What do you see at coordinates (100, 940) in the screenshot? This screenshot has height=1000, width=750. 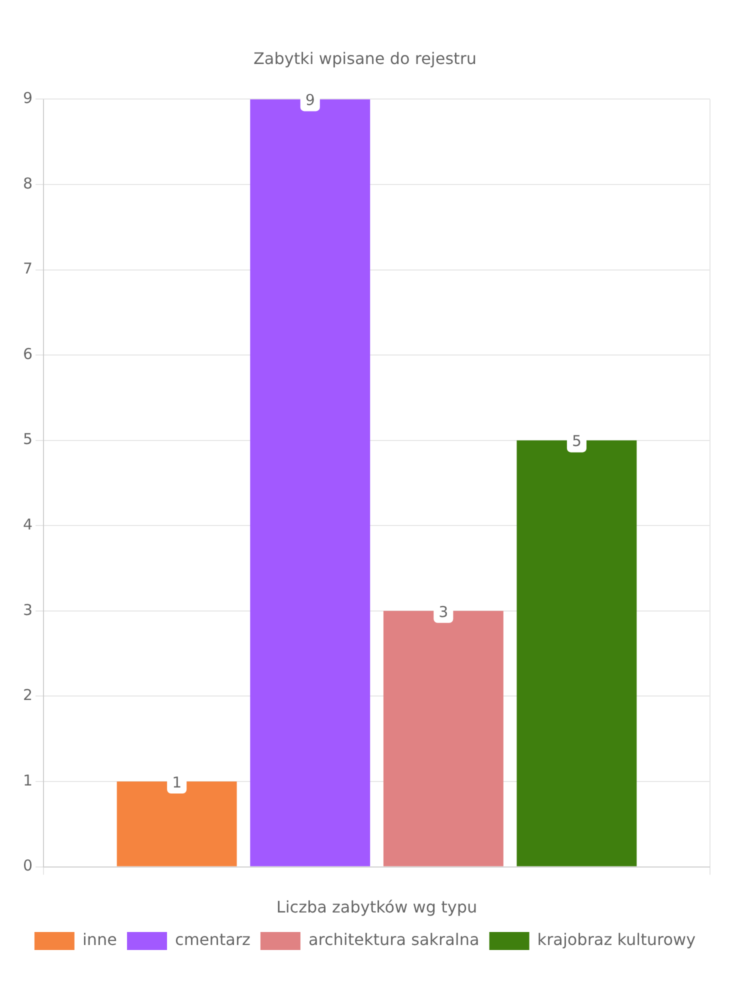 I see `legend-label: inne` at bounding box center [100, 940].